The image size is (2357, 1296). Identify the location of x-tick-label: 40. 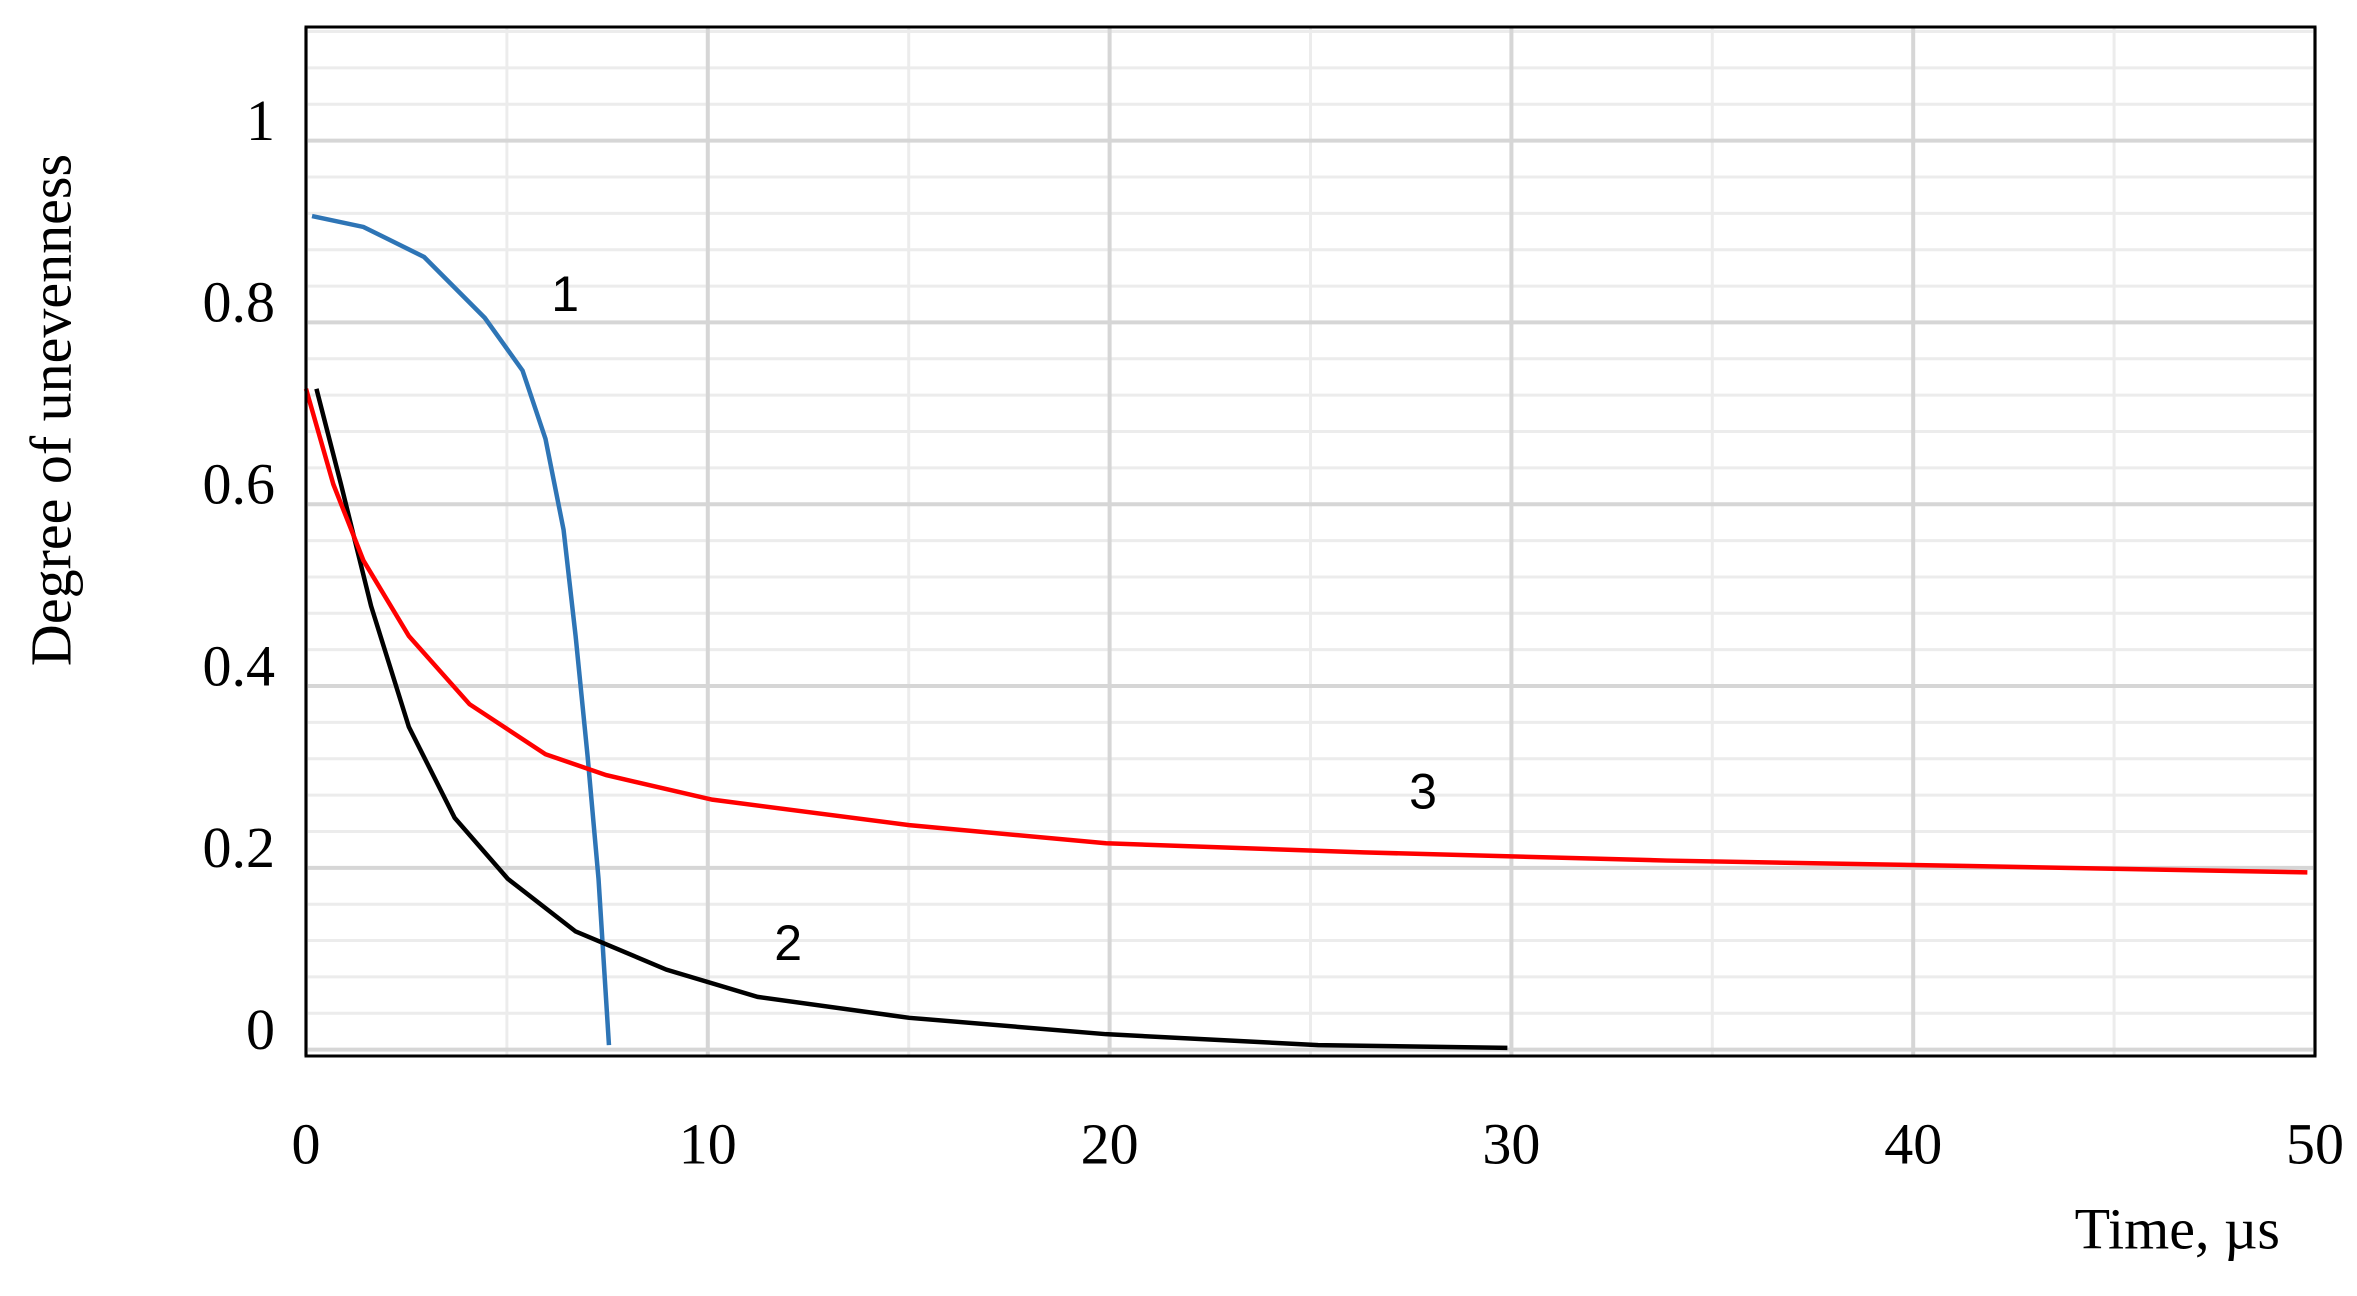
(1913, 1143).